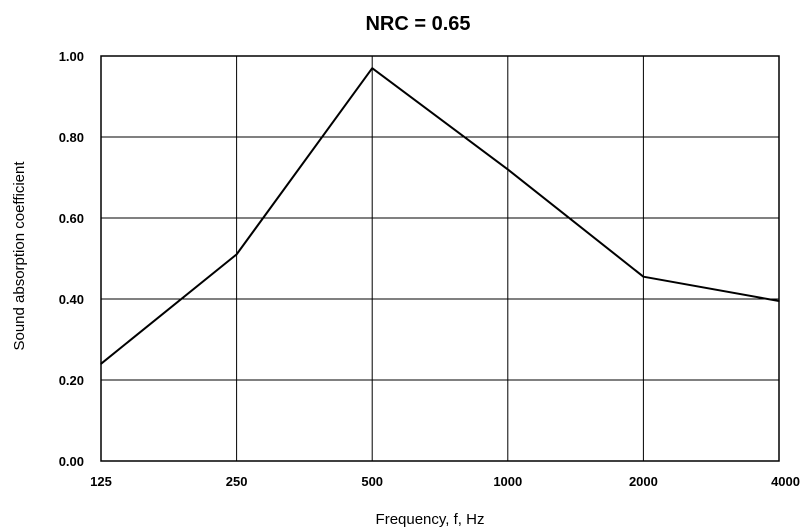  Describe the element at coordinates (71, 380) in the screenshot. I see `y-tick-label: 0.20` at that location.